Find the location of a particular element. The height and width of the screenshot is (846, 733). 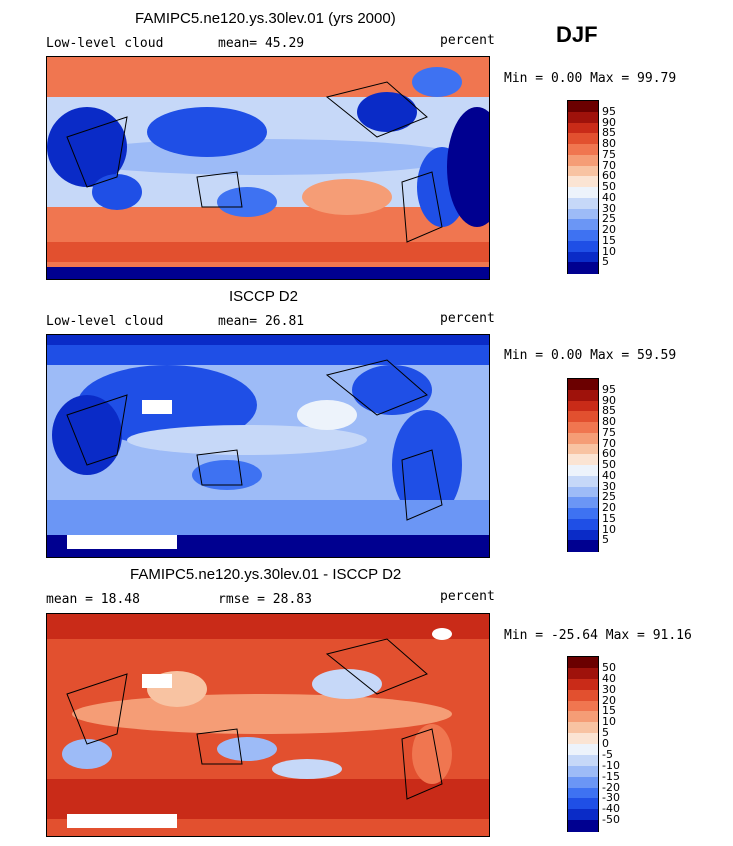

minmax-label: Min = 0.00 Max = 99.79 is located at coordinates (590, 78).